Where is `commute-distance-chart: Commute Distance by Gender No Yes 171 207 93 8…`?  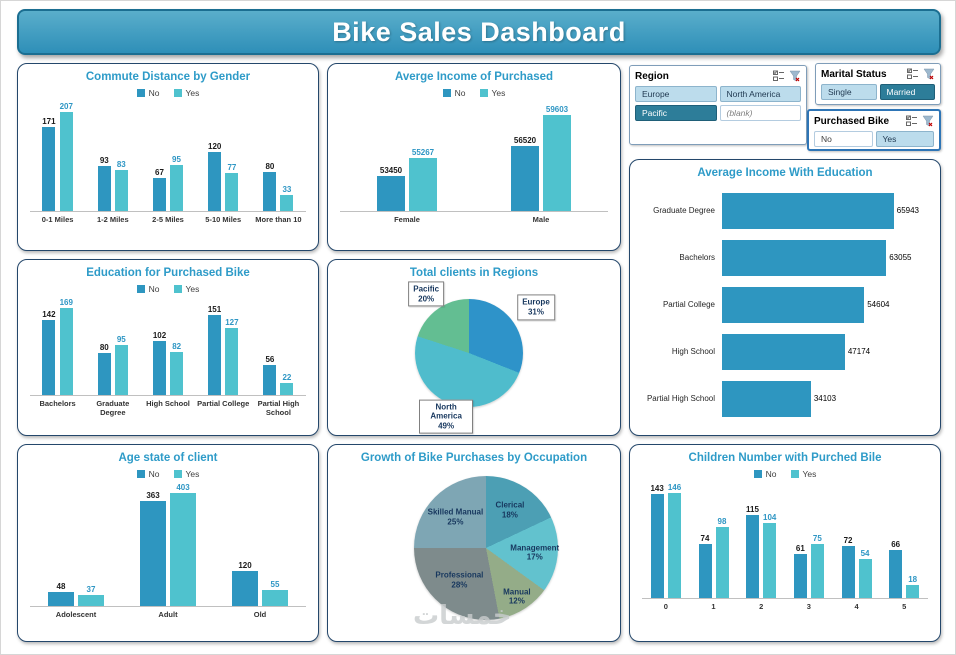 commute-distance-chart: Commute Distance by Gender No Yes 171 207 93 8… is located at coordinates (168, 157).